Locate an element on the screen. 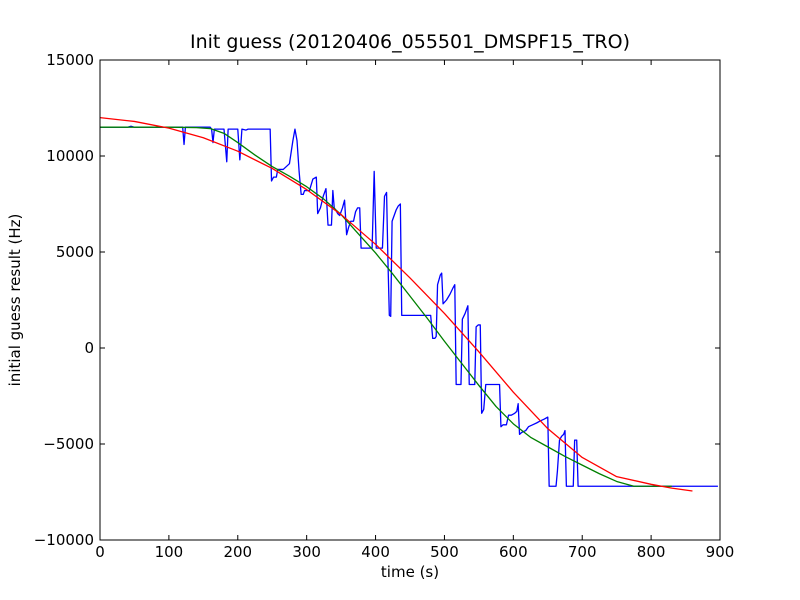 The height and width of the screenshot is (600, 800). x-tick-label: 800 is located at coordinates (651, 552).